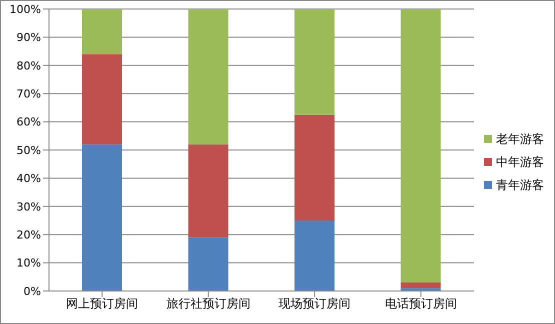 This screenshot has height=324, width=555. What do you see at coordinates (28, 65) in the screenshot?
I see `y-tick-label: 80%` at bounding box center [28, 65].